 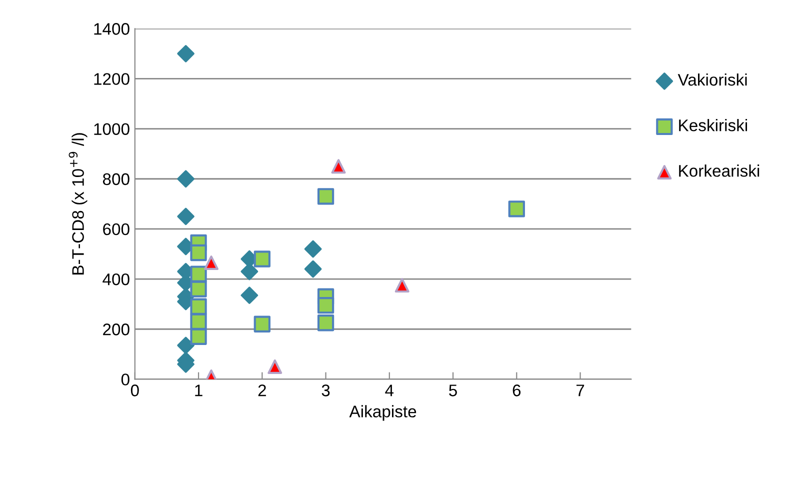 I want to click on legend-label: Vakioriski, so click(x=712, y=79).